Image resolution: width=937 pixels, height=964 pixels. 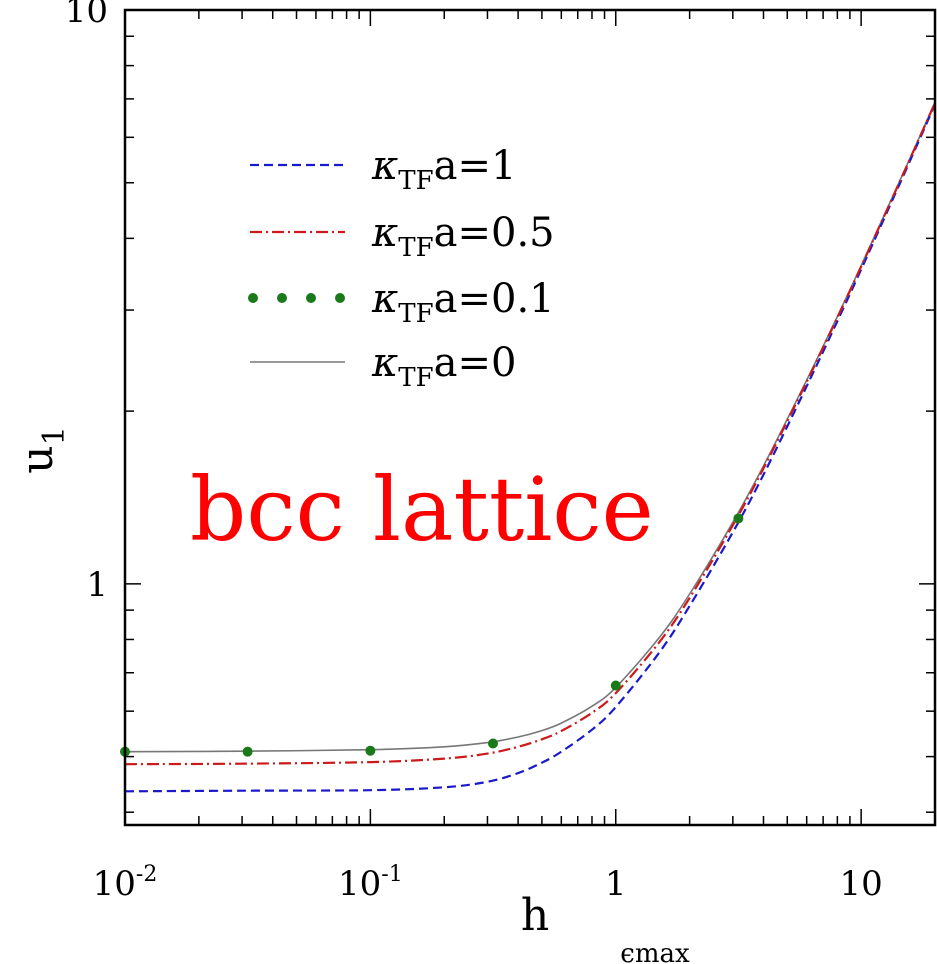 What do you see at coordinates (494, 233) in the screenshot?
I see `legend-label-rest: a=0.5` at bounding box center [494, 233].